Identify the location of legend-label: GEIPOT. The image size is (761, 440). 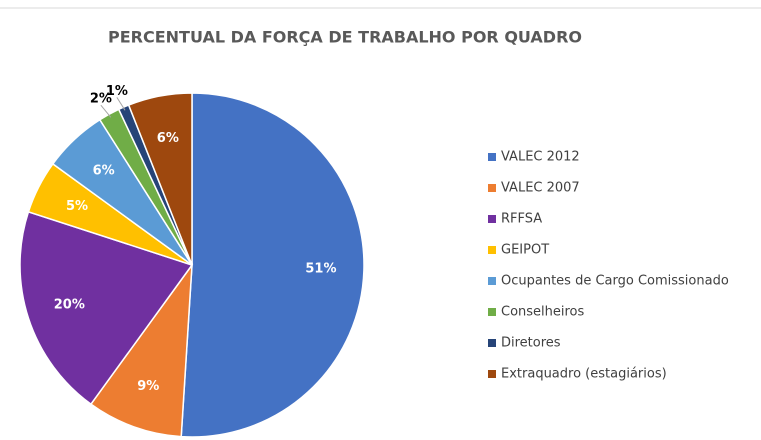
(525, 250).